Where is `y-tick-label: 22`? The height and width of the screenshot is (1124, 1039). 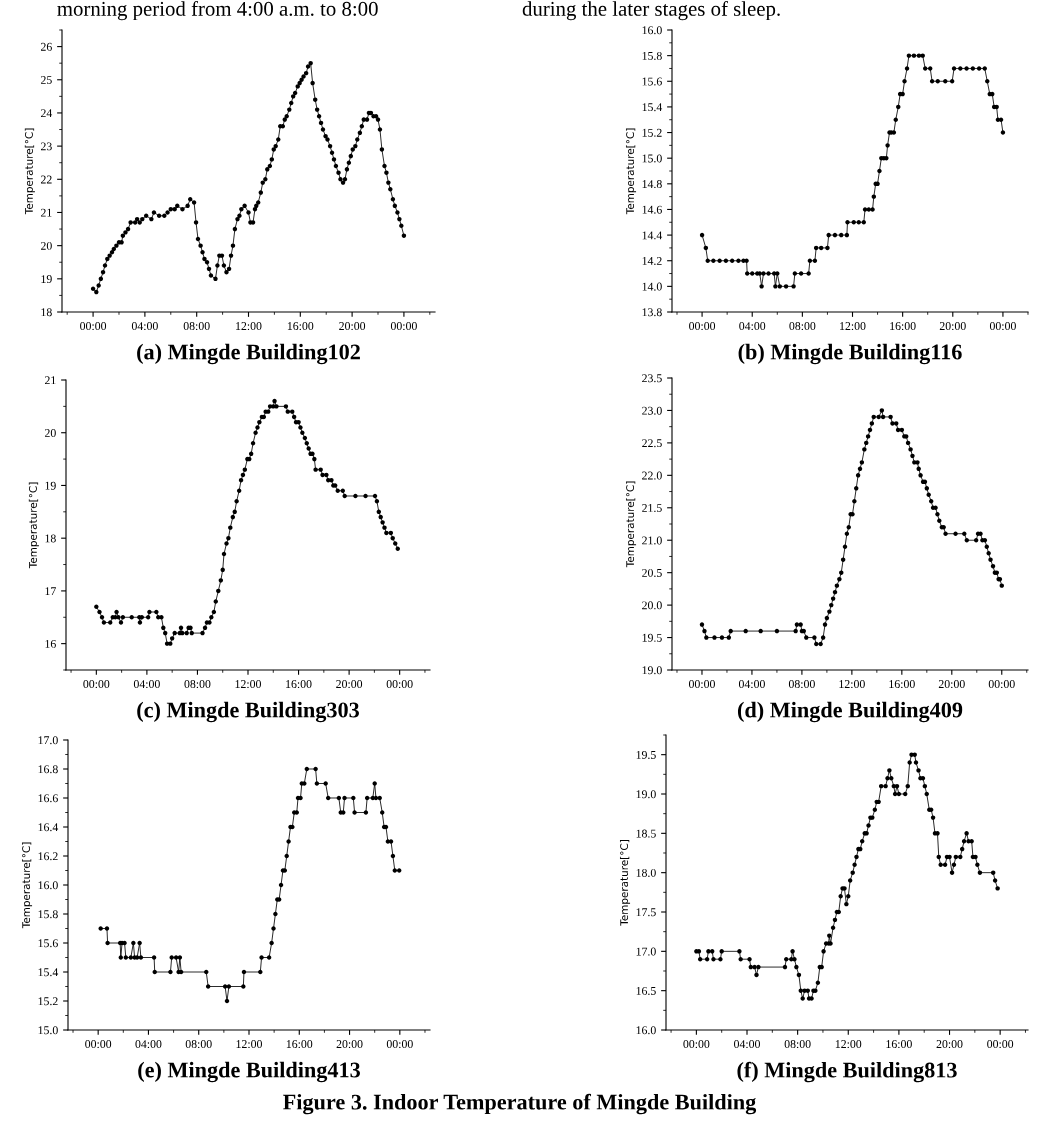
y-tick-label: 22 is located at coordinates (46, 179).